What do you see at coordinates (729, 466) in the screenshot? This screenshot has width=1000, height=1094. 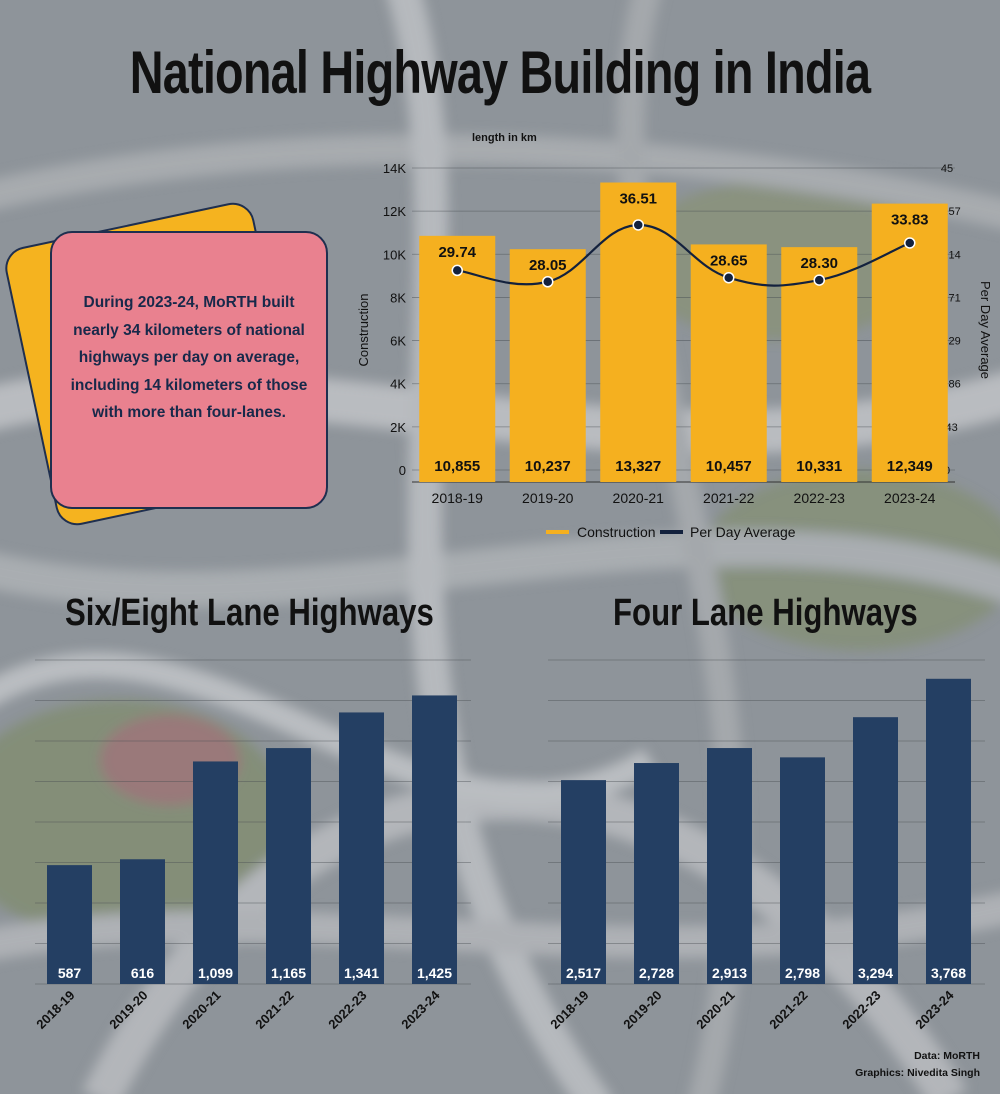 I see `construction-value-label: 10,457` at bounding box center [729, 466].